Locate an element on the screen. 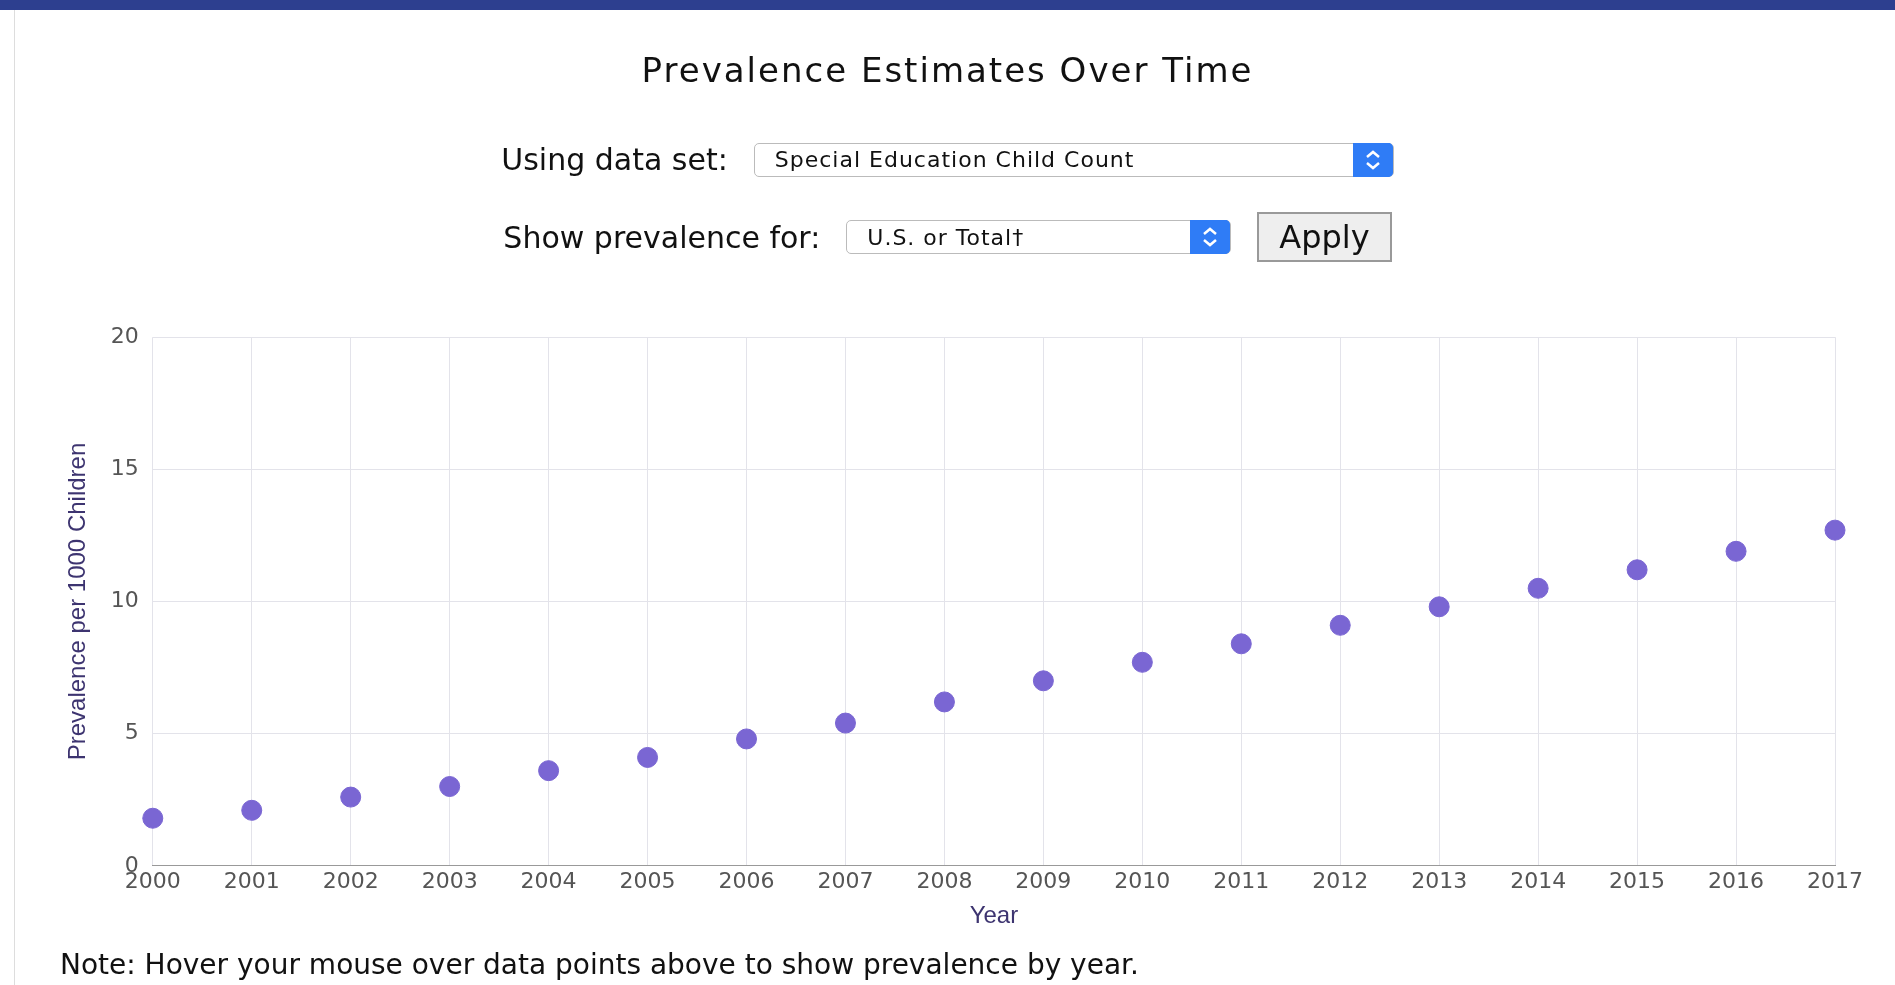 This screenshot has height=985, width=1895. apply-button: Apply is located at coordinates (1324, 237).